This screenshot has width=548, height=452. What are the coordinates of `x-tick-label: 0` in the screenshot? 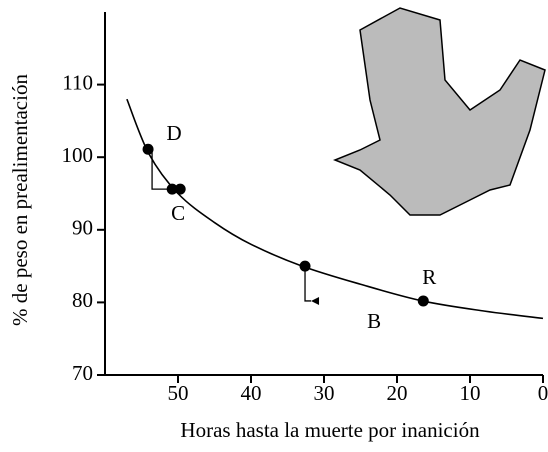 It's located at (543, 393).